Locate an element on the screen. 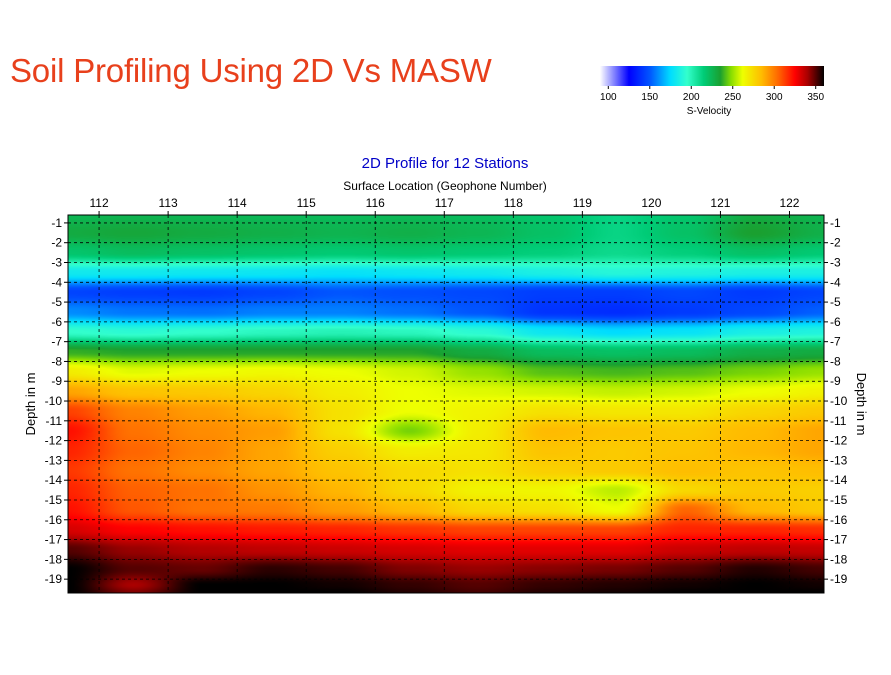 This screenshot has height=675, width=891. y-tick-label-left: -14 is located at coordinates (54, 480).